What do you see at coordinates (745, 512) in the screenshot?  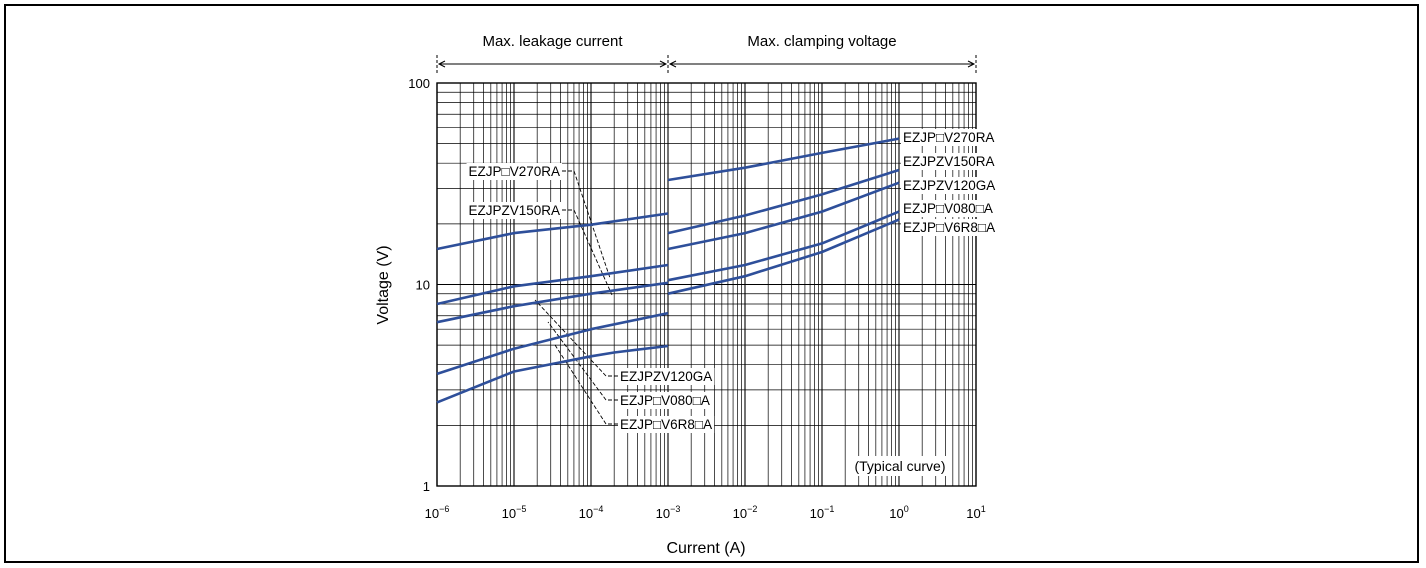 I see `x-tick-label: 10⁻²` at bounding box center [745, 512].